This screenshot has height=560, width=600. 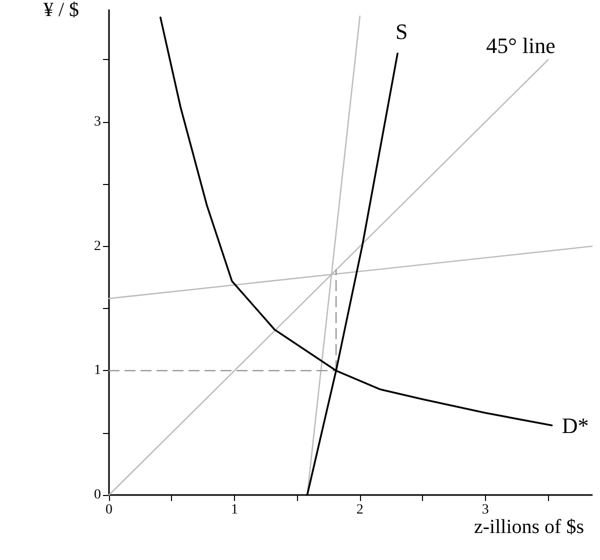 I want to click on y-tick-label: 1, so click(x=97, y=370).